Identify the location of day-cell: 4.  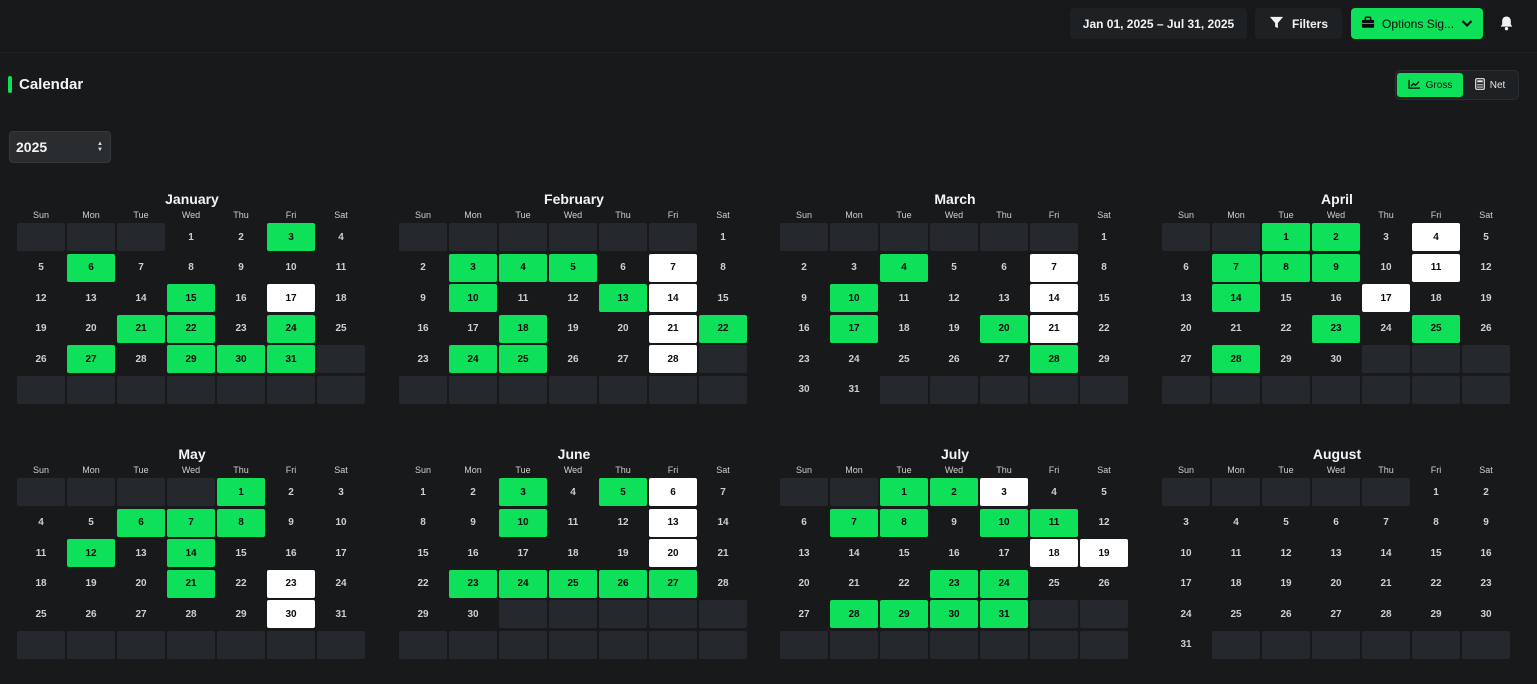
(573, 492).